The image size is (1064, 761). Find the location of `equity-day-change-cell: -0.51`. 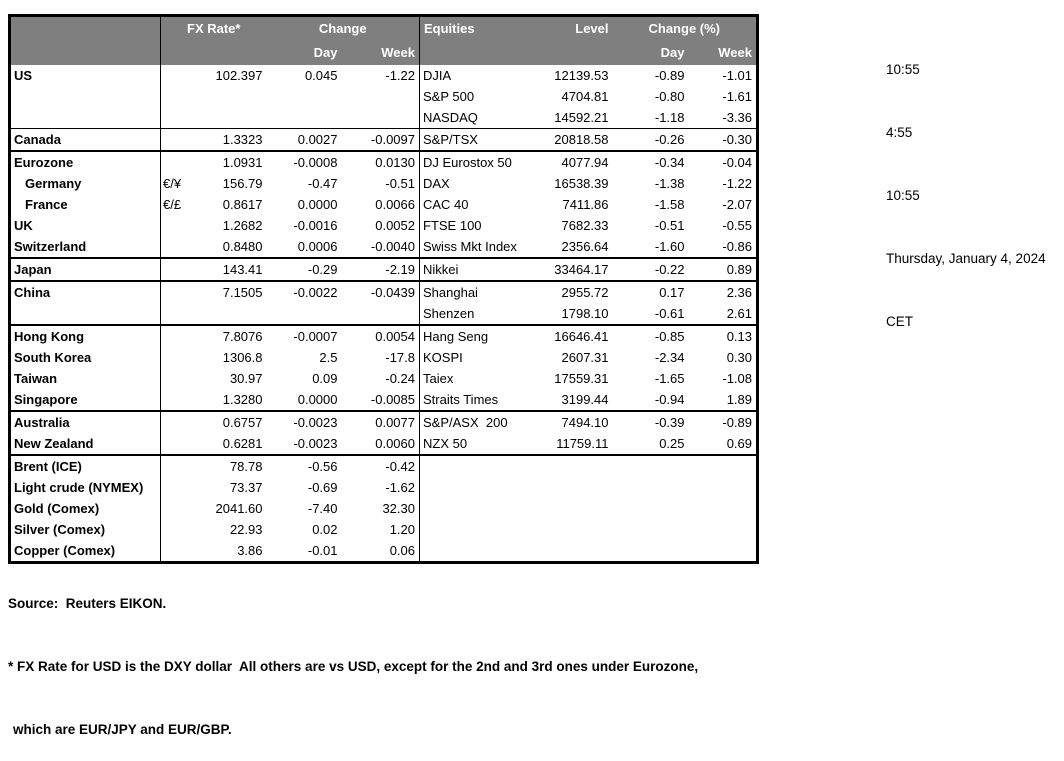

equity-day-change-cell: -0.51 is located at coordinates (669, 225).